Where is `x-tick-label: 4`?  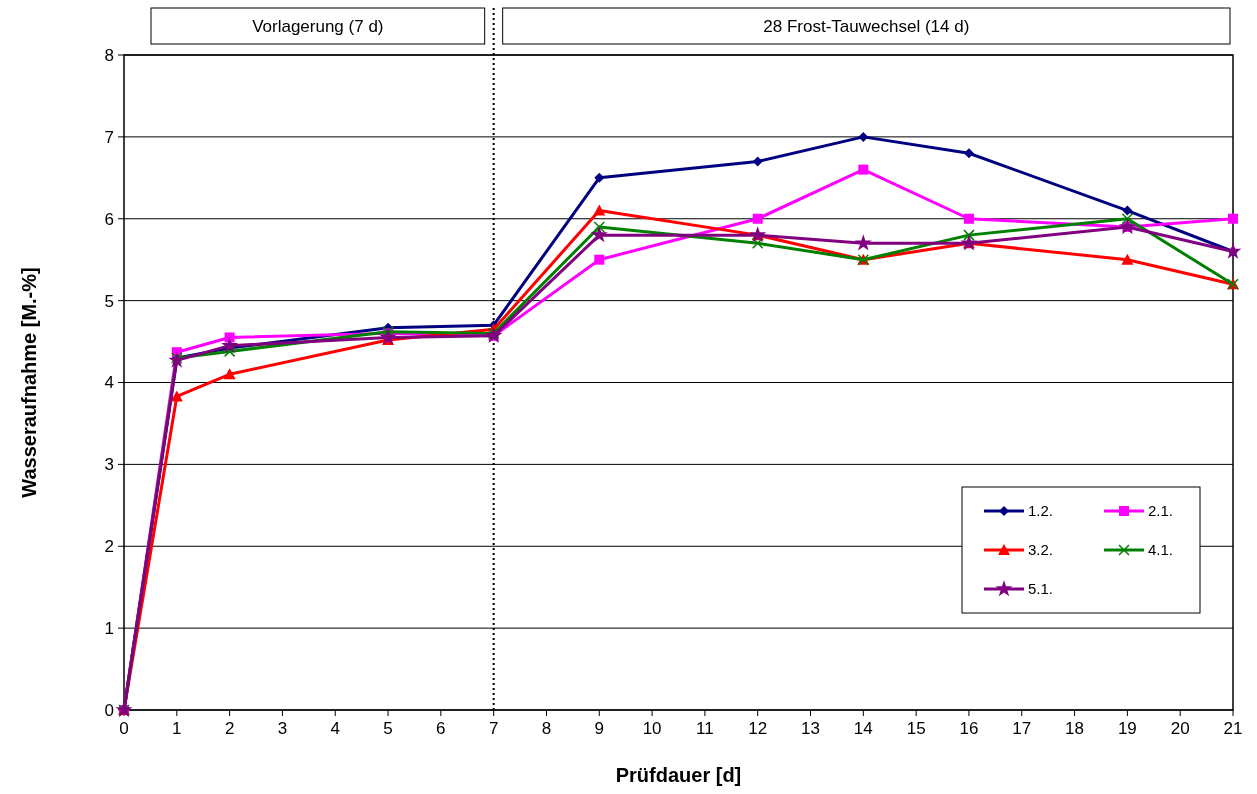
x-tick-label: 4 is located at coordinates (335, 728).